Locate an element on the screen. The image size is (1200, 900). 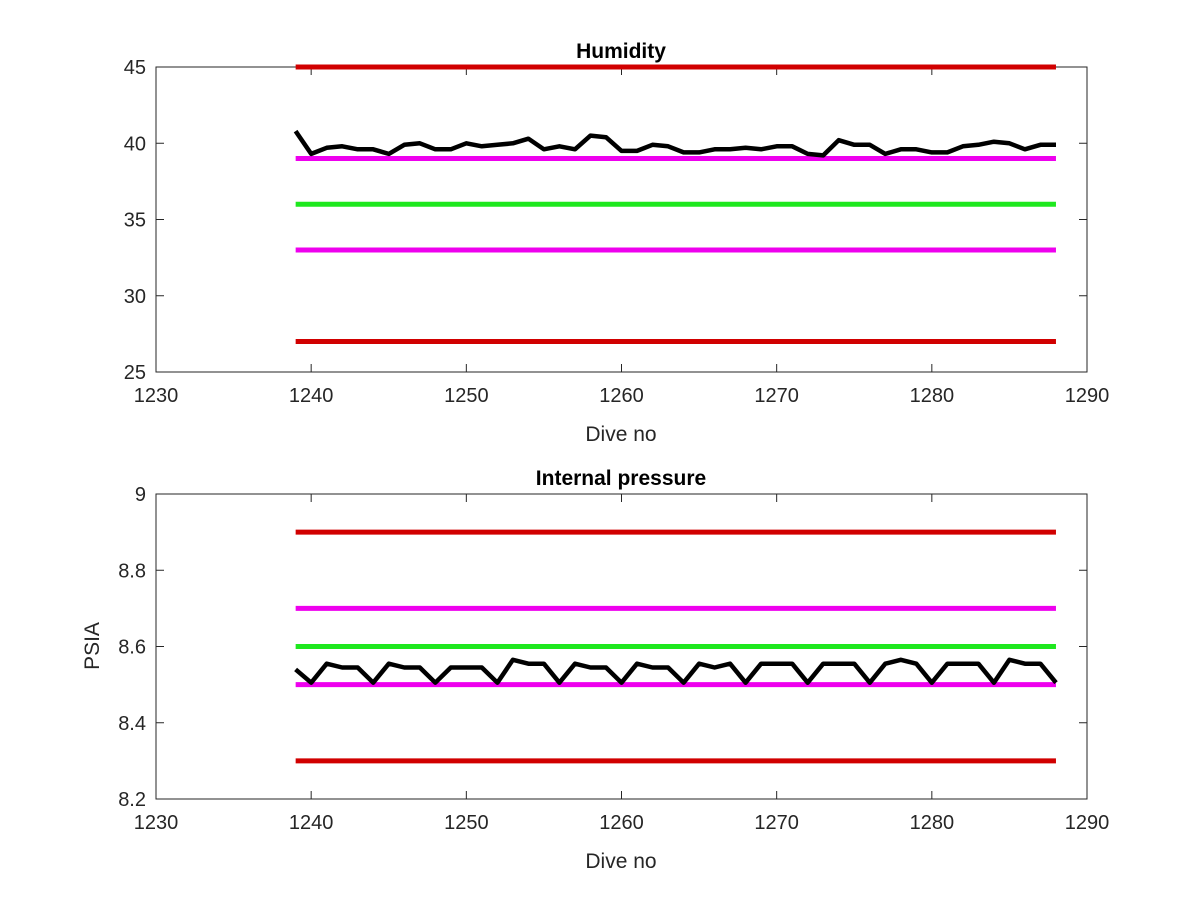
pressure-x-tick-label: 1240 is located at coordinates (311, 823).